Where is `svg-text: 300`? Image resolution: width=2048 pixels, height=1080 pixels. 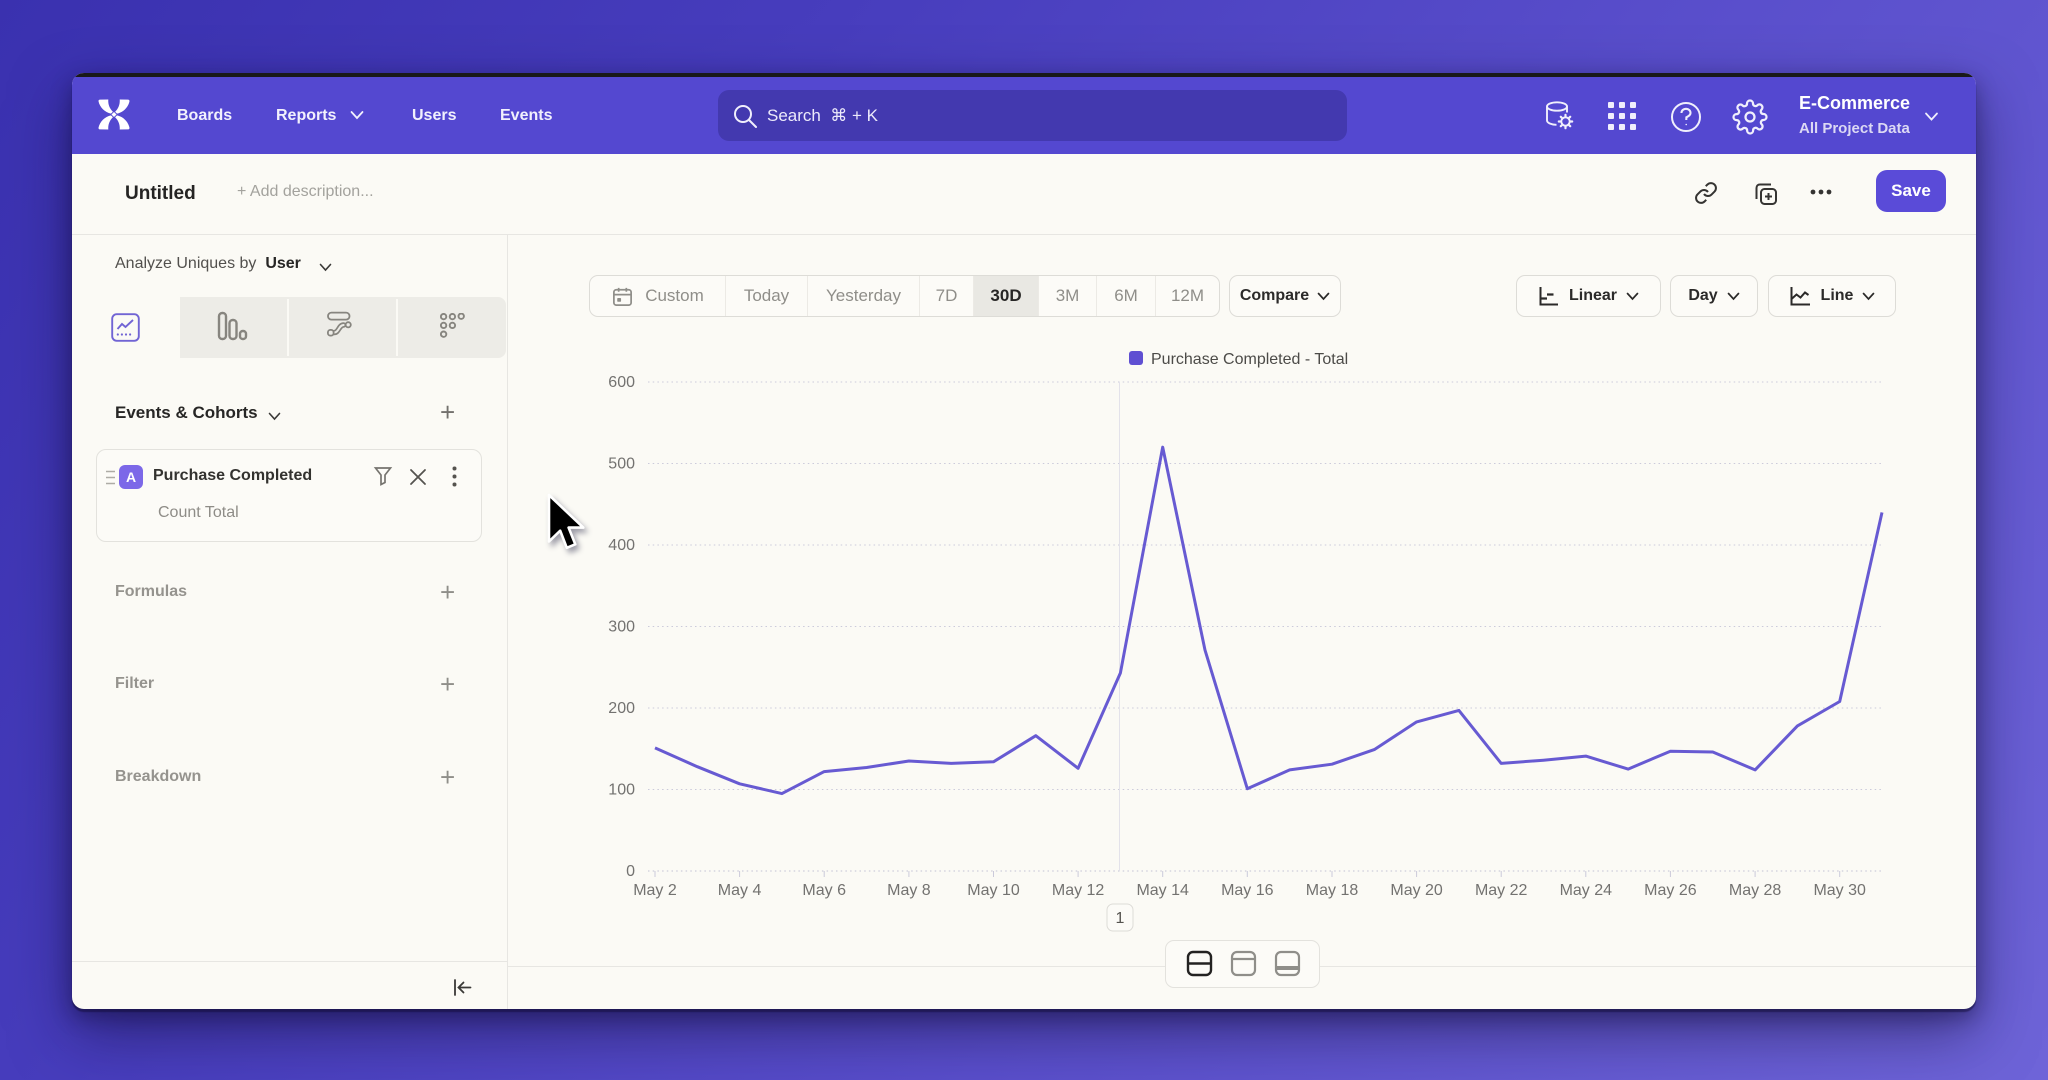
svg-text: 300 is located at coordinates (621, 627).